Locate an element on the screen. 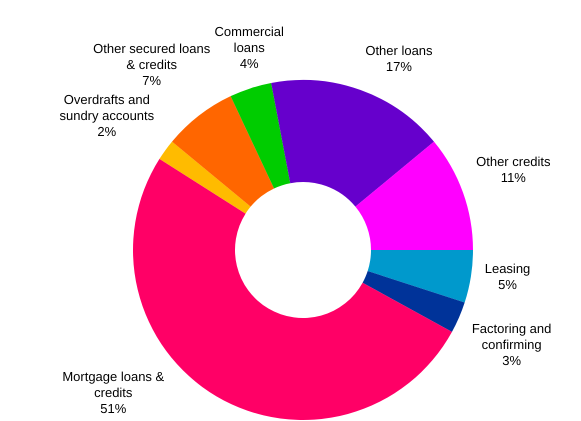 This screenshot has height=421, width=581. slice-label: Overdrafts and sundry accounts is located at coordinates (107, 107).